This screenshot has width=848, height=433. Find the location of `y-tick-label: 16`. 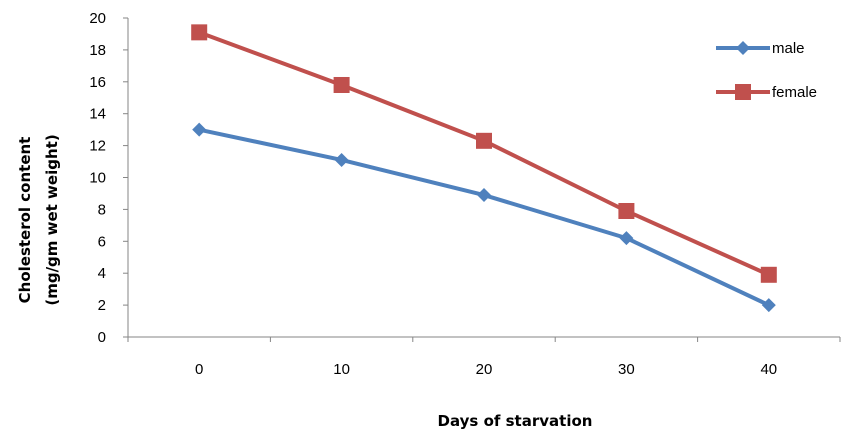

y-tick-label: 16 is located at coordinates (97, 82).